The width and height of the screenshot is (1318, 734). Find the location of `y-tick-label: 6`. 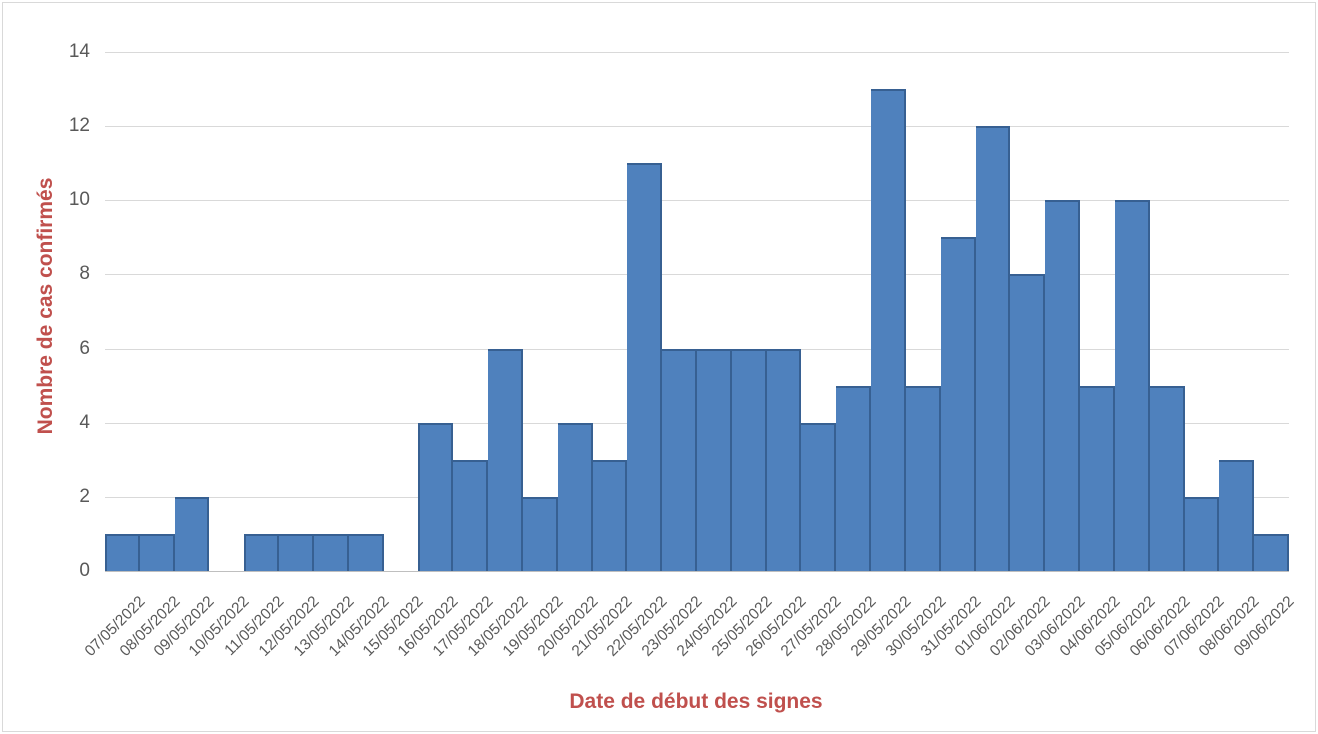

y-tick-label: 6 is located at coordinates (84, 348).